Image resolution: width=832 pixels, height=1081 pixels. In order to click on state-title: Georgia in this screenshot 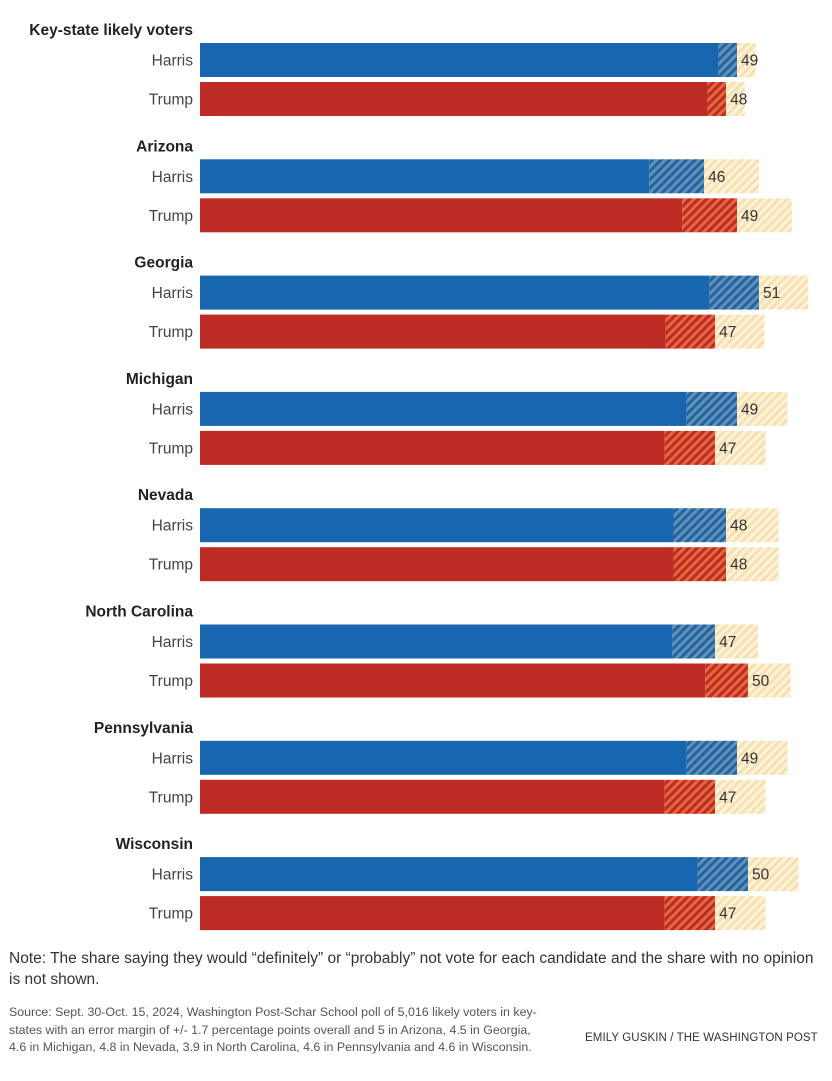, I will do `click(163, 263)`.